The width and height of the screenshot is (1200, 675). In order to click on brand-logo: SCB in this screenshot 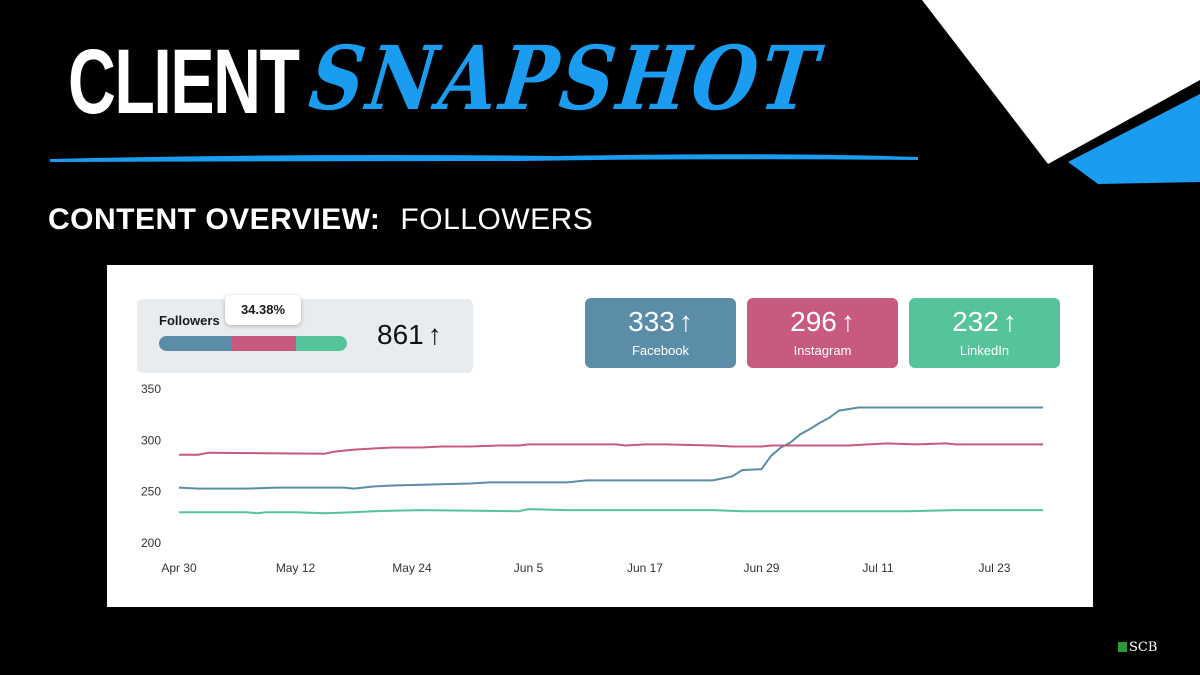, I will do `click(1137, 647)`.